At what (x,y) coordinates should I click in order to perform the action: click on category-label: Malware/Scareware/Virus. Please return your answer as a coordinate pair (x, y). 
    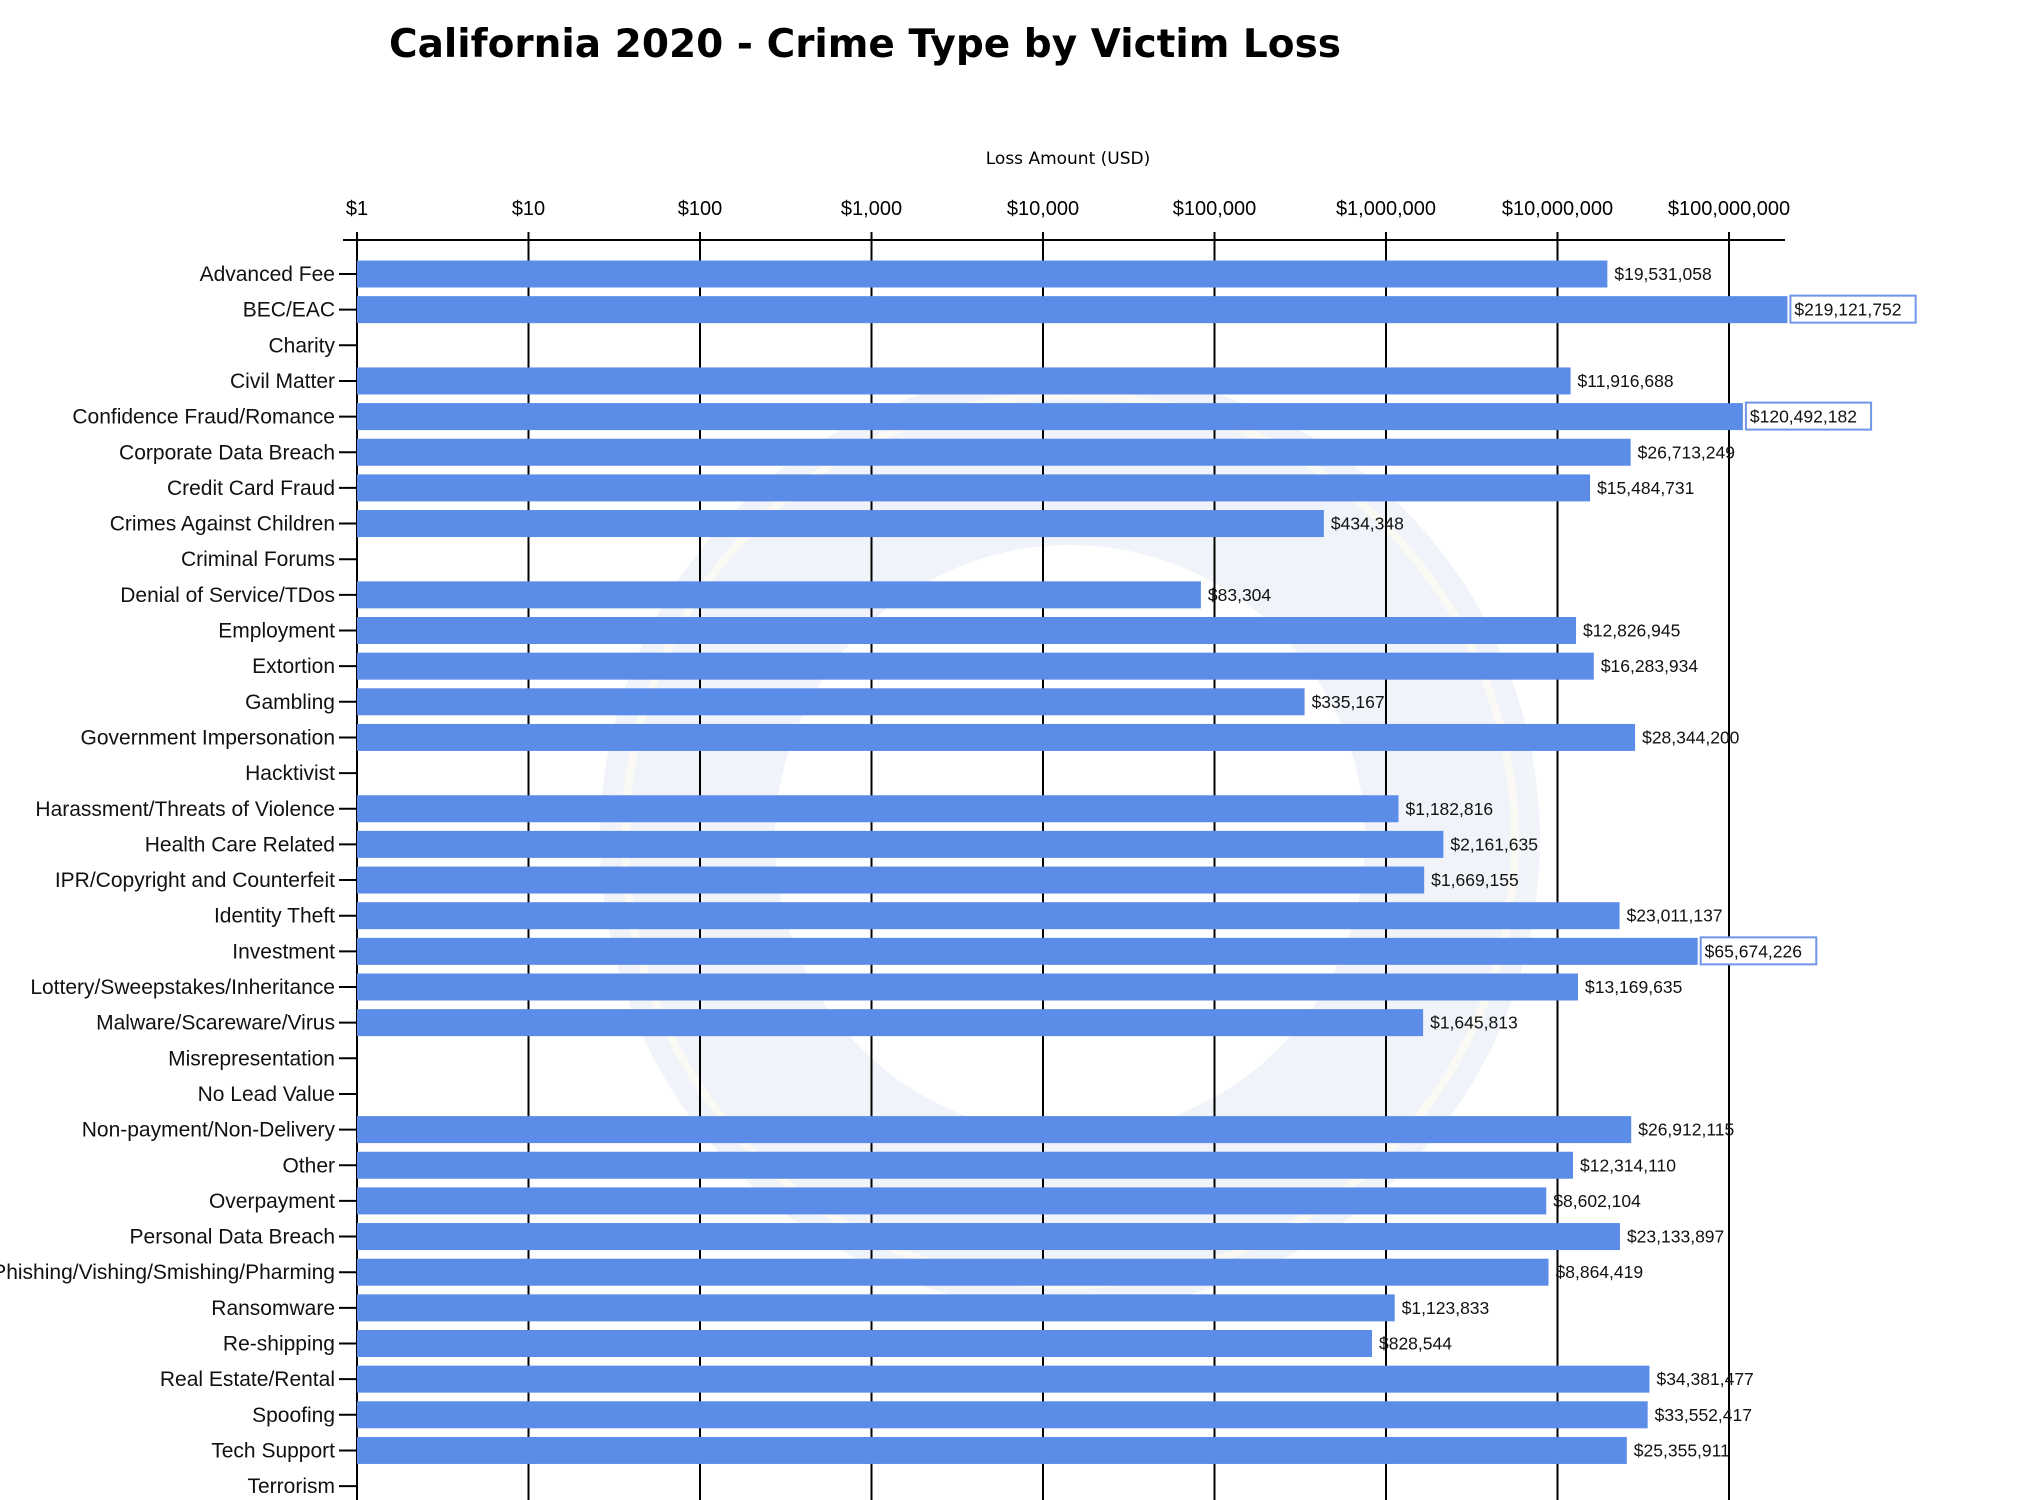
    Looking at the image, I should click on (215, 1023).